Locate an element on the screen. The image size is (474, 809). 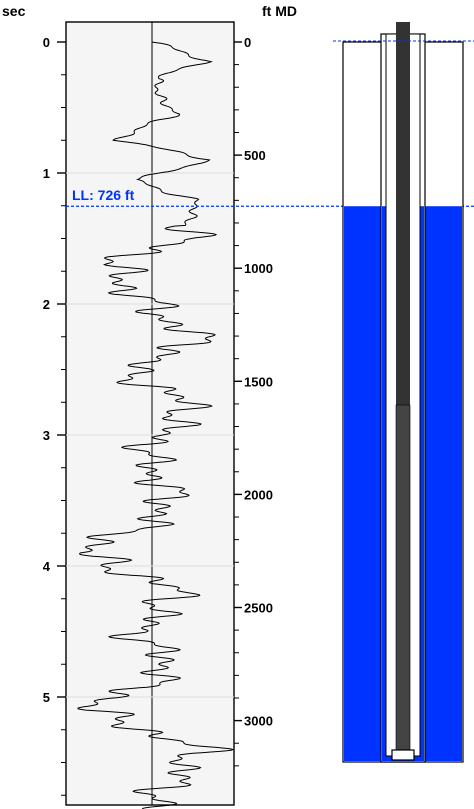
right-tick-label: 1500 is located at coordinates (258, 381).